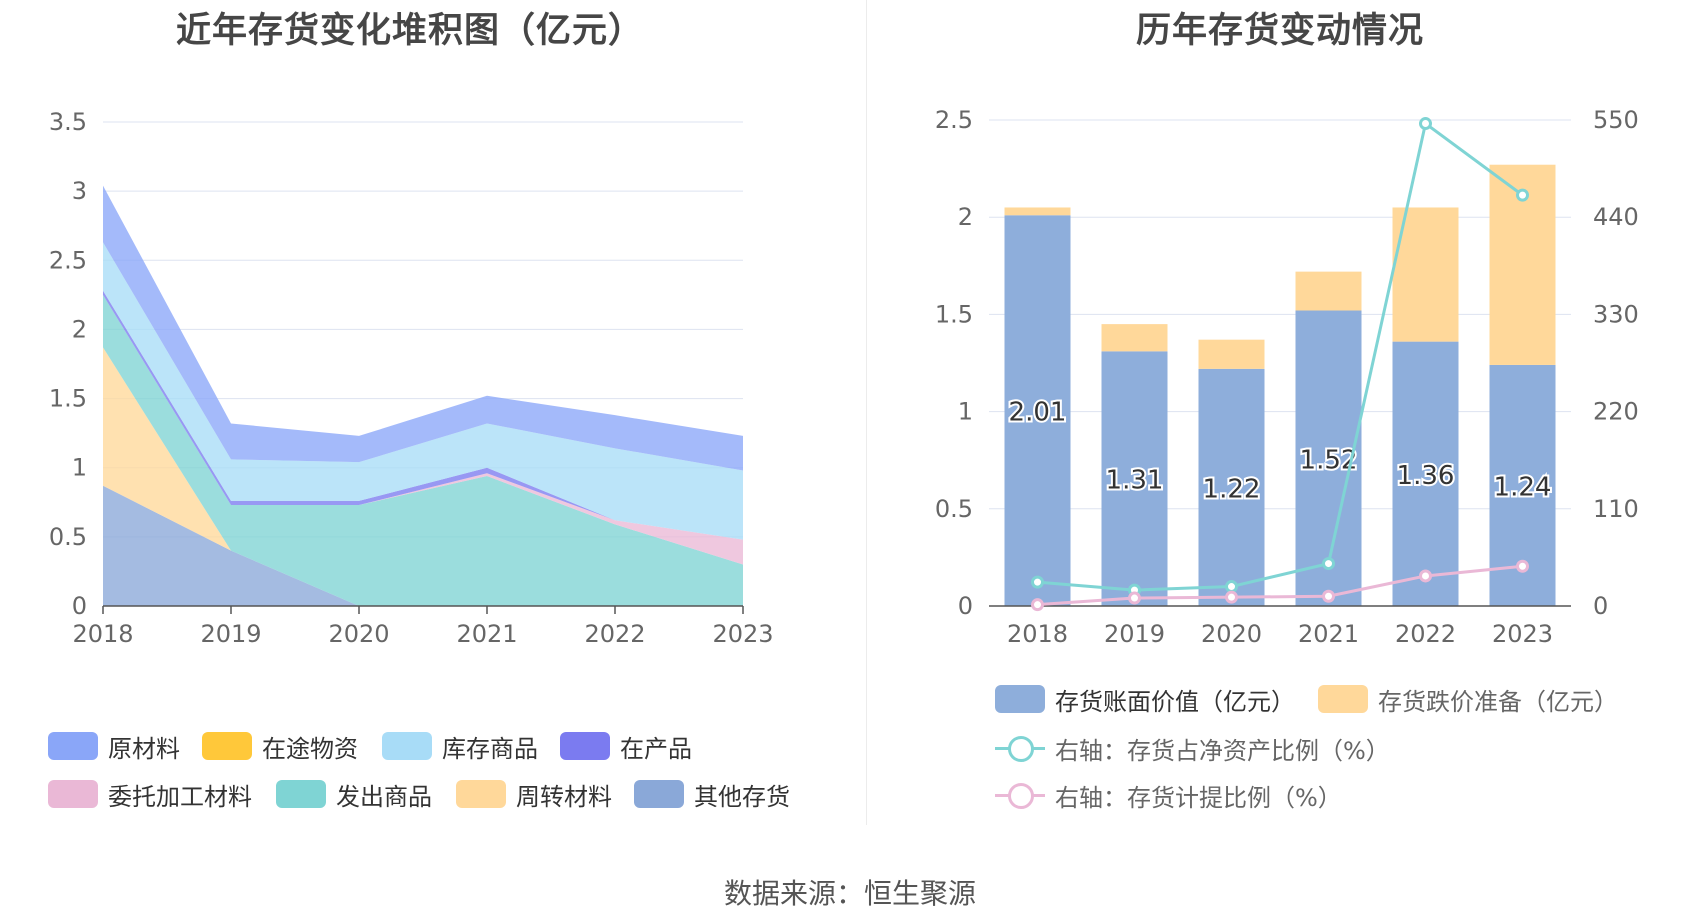  I want to click on data-source: 数据来源：恒生聚源, so click(849, 893).